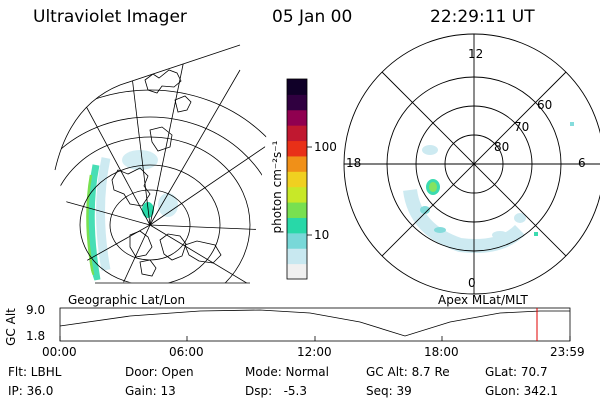  Describe the element at coordinates (287, 372) in the screenshot. I see `info-mode: Mode: Normal` at that location.